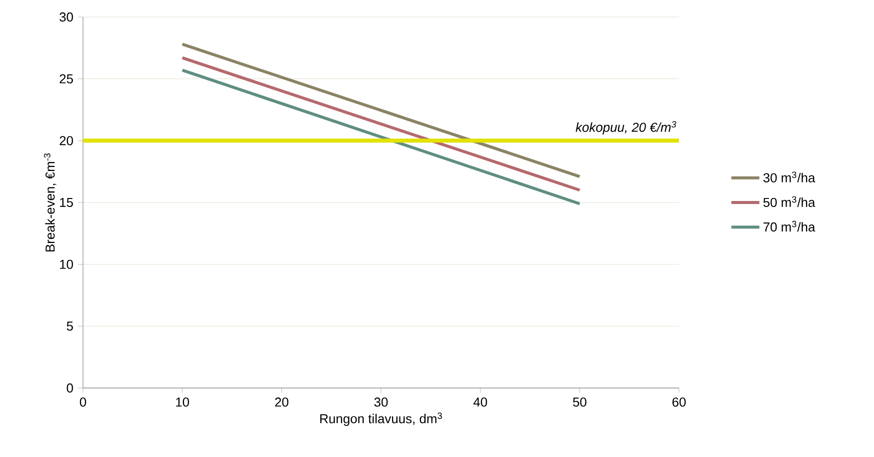 Image resolution: width=874 pixels, height=457 pixels. Describe the element at coordinates (66, 141) in the screenshot. I see `y-tick-label: 20` at that location.